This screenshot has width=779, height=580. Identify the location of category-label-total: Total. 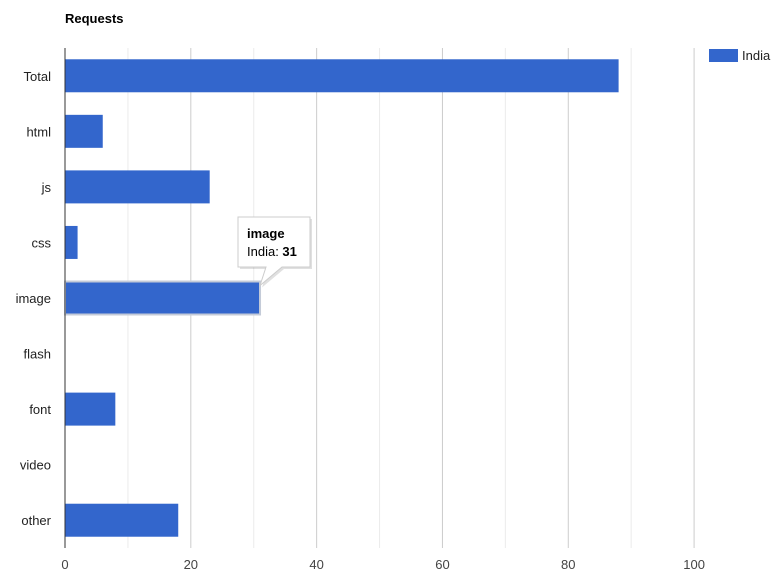
(38, 76).